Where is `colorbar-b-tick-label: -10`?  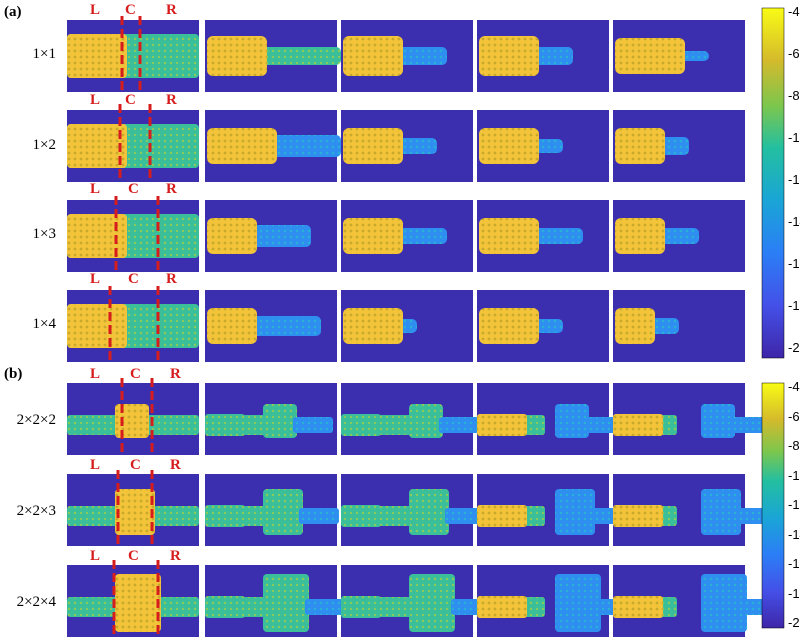 colorbar-b-tick-label: -10 is located at coordinates (794, 475).